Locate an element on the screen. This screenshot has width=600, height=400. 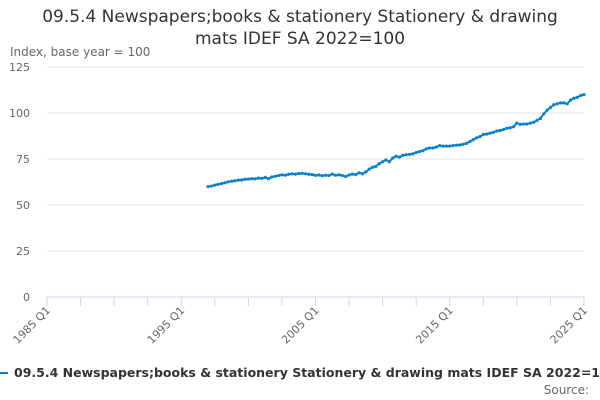
y-tick-label: 100 is located at coordinates (19, 113).